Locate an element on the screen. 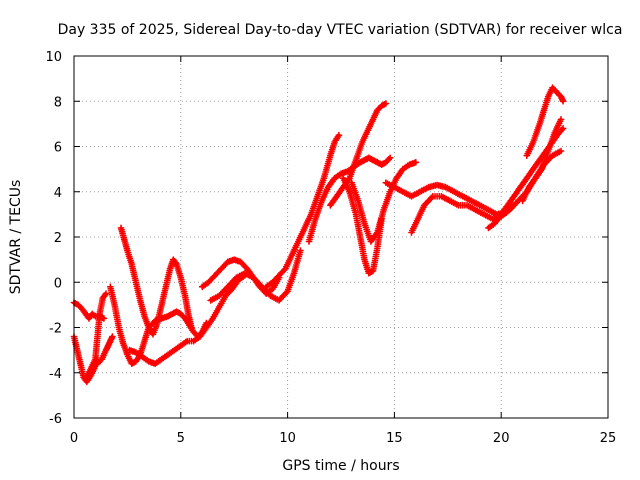  data-series-sat-d is located at coordinates (105, 350).